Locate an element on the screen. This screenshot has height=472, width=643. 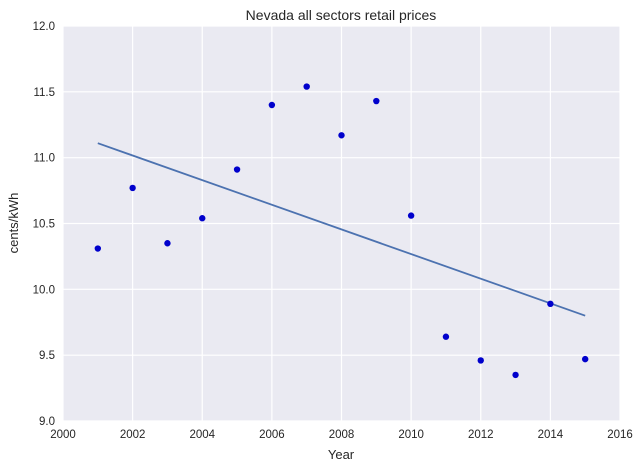
y-tick-label: 9.0 is located at coordinates (47, 422).